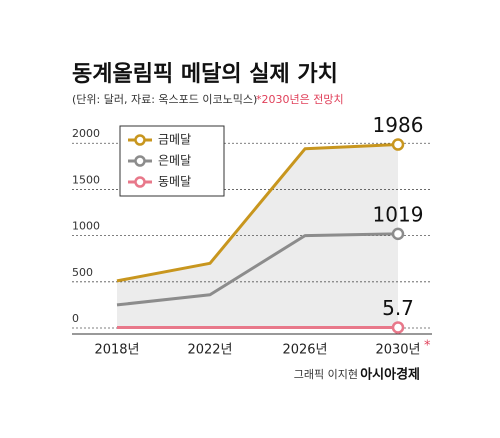 This screenshot has width=500, height=438. Describe the element at coordinates (205, 74) in the screenshot. I see `chart-title: 동계올림픽 메달의 실제 가치` at that location.